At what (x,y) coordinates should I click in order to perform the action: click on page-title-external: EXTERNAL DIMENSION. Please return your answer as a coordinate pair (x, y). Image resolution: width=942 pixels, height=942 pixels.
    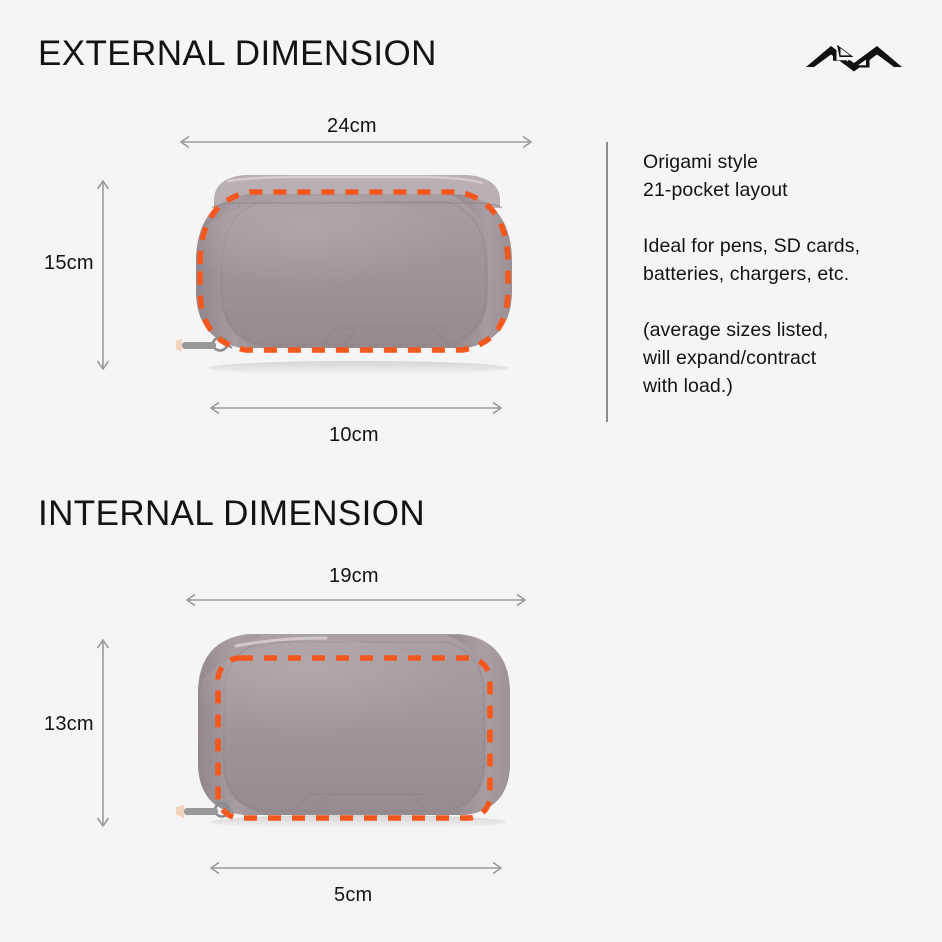
    Looking at the image, I should click on (237, 53).